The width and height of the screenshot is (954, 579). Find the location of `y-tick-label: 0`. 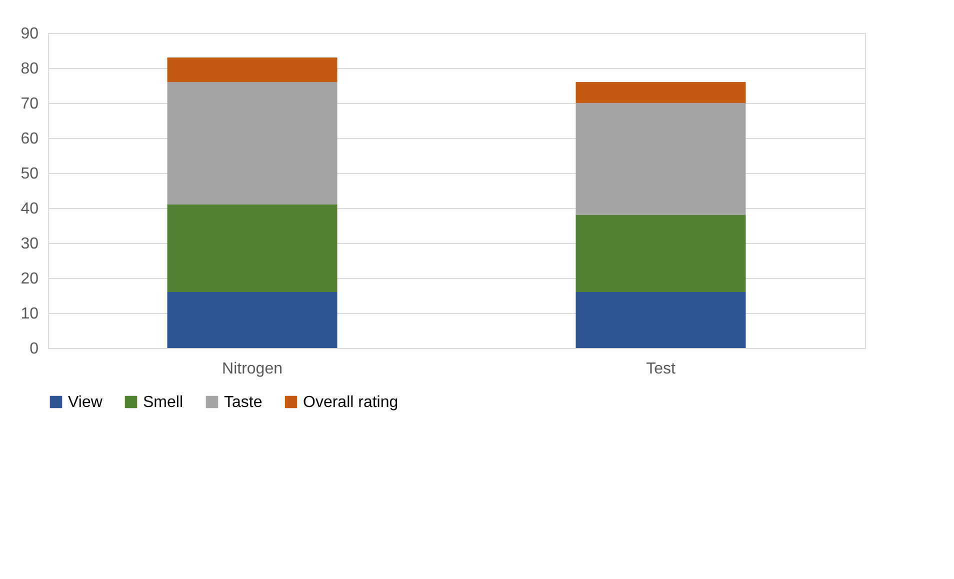

y-tick-label: 0 is located at coordinates (34, 349).